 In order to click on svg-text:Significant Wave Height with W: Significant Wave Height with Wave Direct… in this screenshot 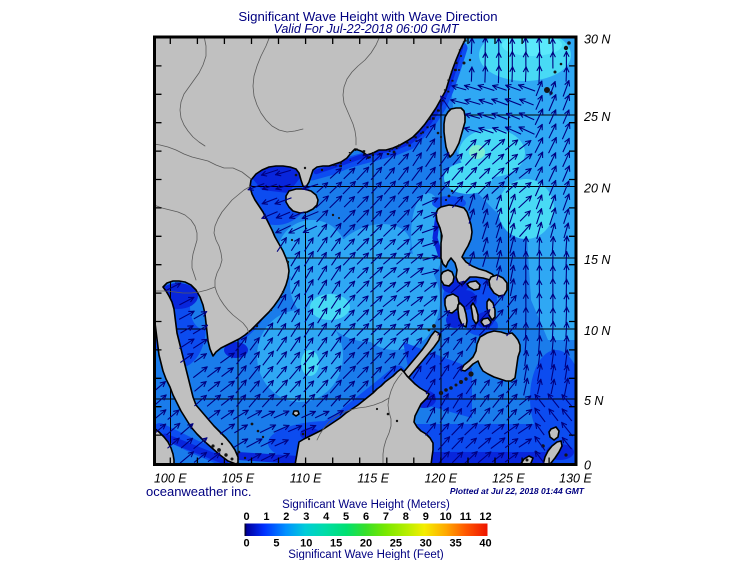, I will do `click(367, 16)`.